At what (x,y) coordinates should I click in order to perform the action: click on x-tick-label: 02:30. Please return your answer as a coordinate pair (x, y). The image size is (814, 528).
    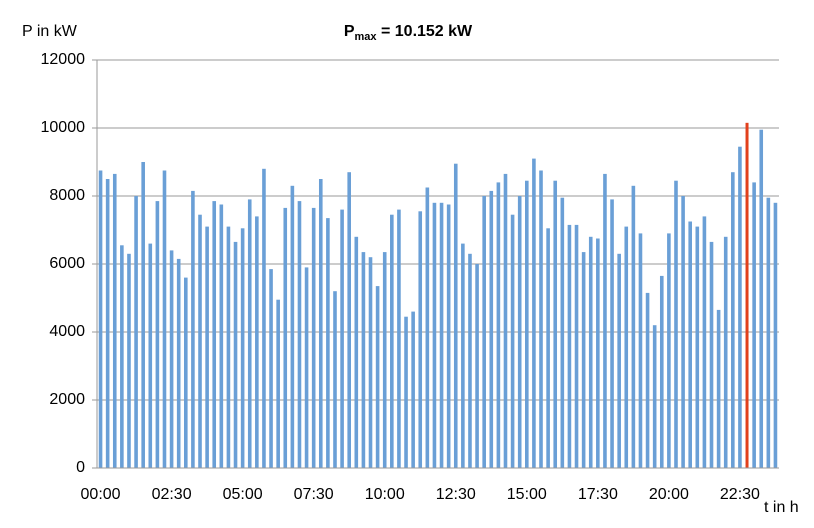
    Looking at the image, I should click on (172, 494).